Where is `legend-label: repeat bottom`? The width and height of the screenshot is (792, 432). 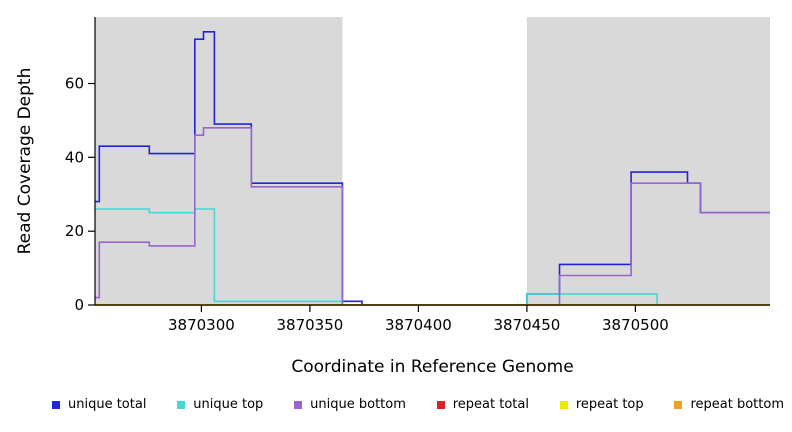
legend-label: repeat bottom is located at coordinates (737, 404).